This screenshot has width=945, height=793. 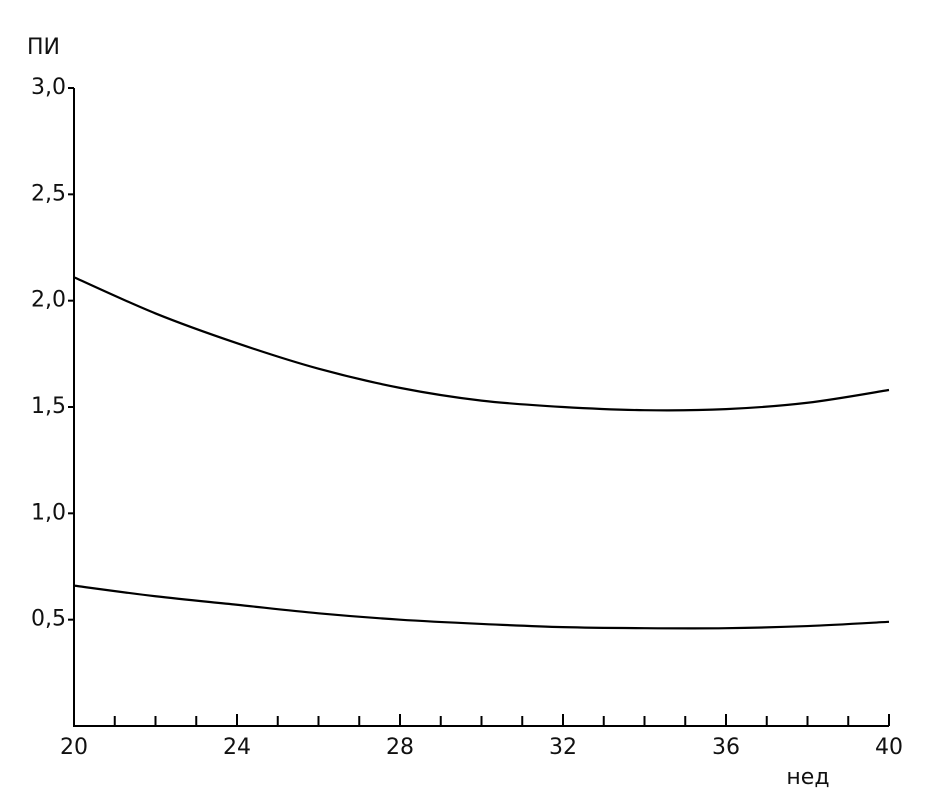 What do you see at coordinates (48, 300) in the screenshot?
I see `y-tick-label: 2,0` at bounding box center [48, 300].